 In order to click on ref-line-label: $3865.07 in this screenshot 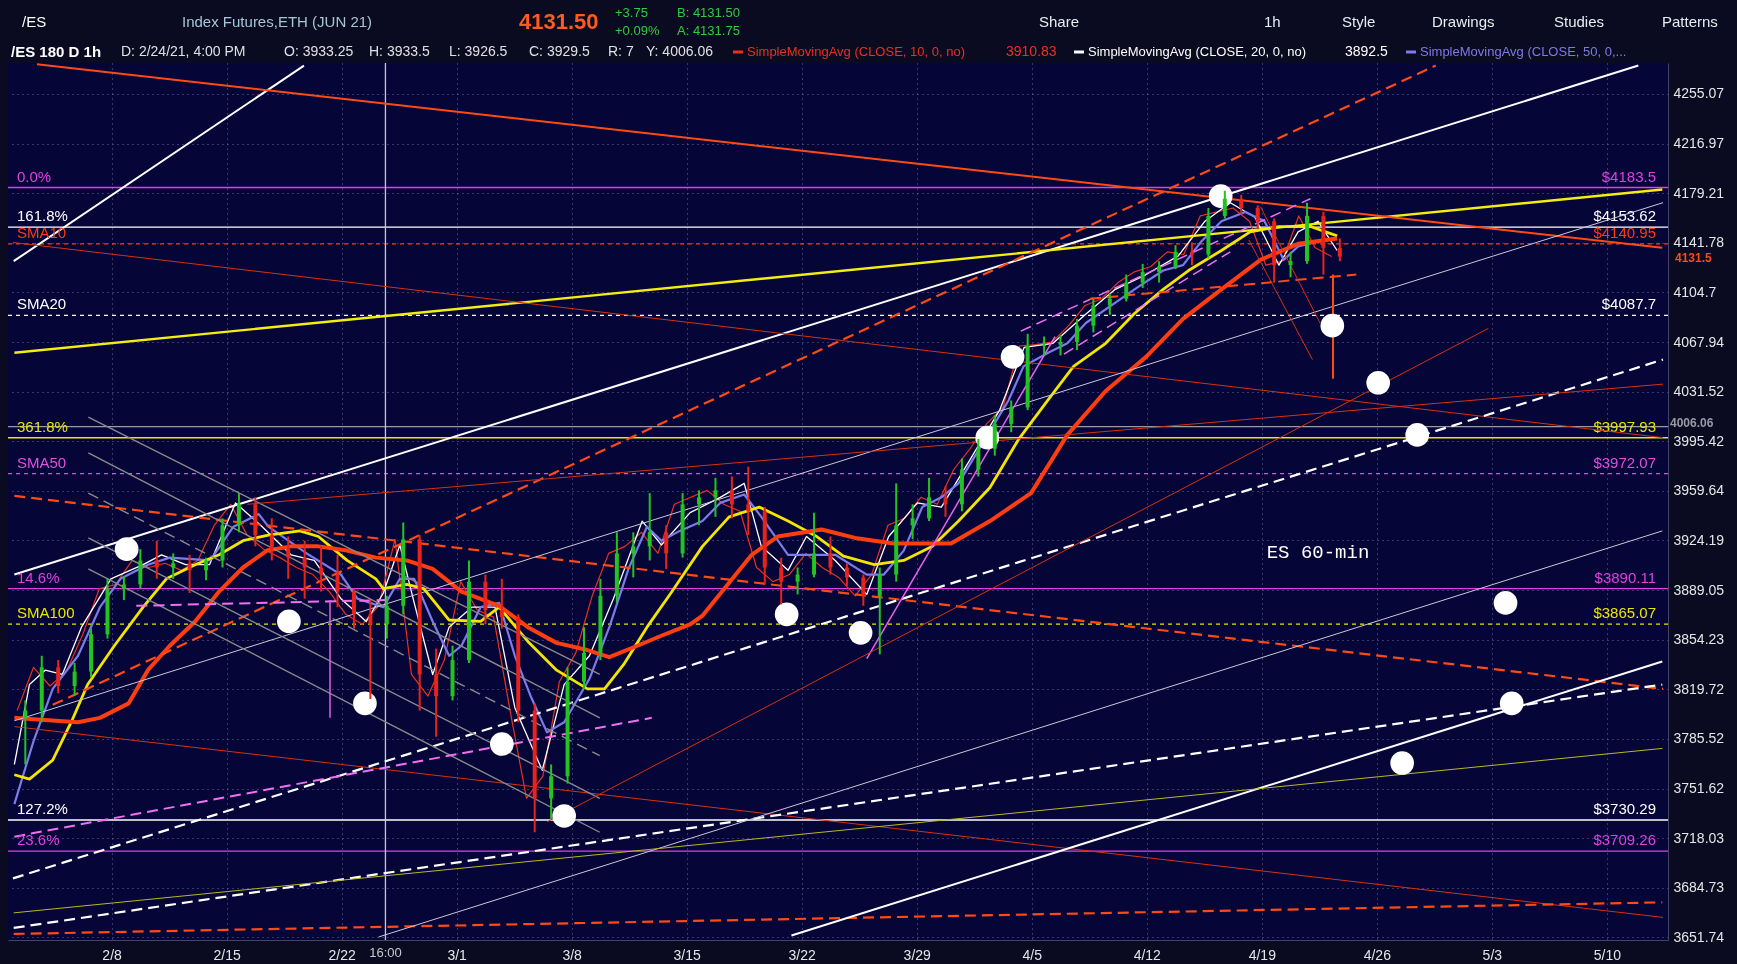, I will do `click(1624, 613)`.